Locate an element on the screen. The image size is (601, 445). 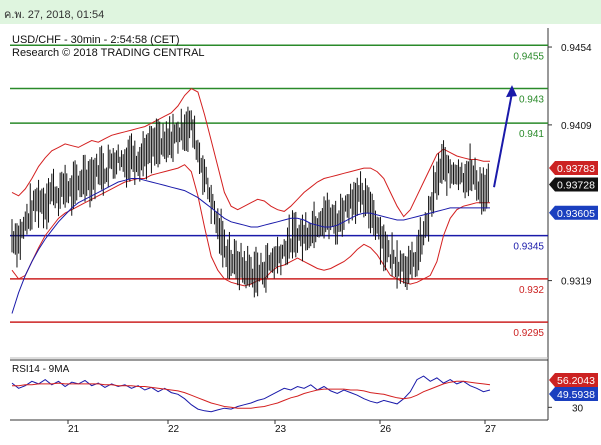
level-label-2: 0.941 is located at coordinates (531, 134).